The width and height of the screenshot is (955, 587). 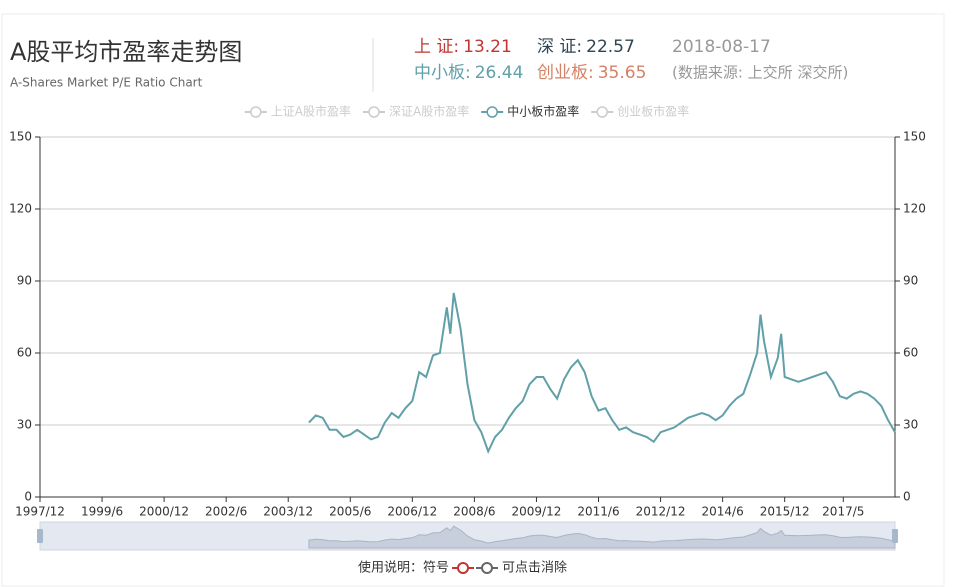 What do you see at coordinates (785, 512) in the screenshot?
I see `x-tick-label: 2015/12` at bounding box center [785, 512].